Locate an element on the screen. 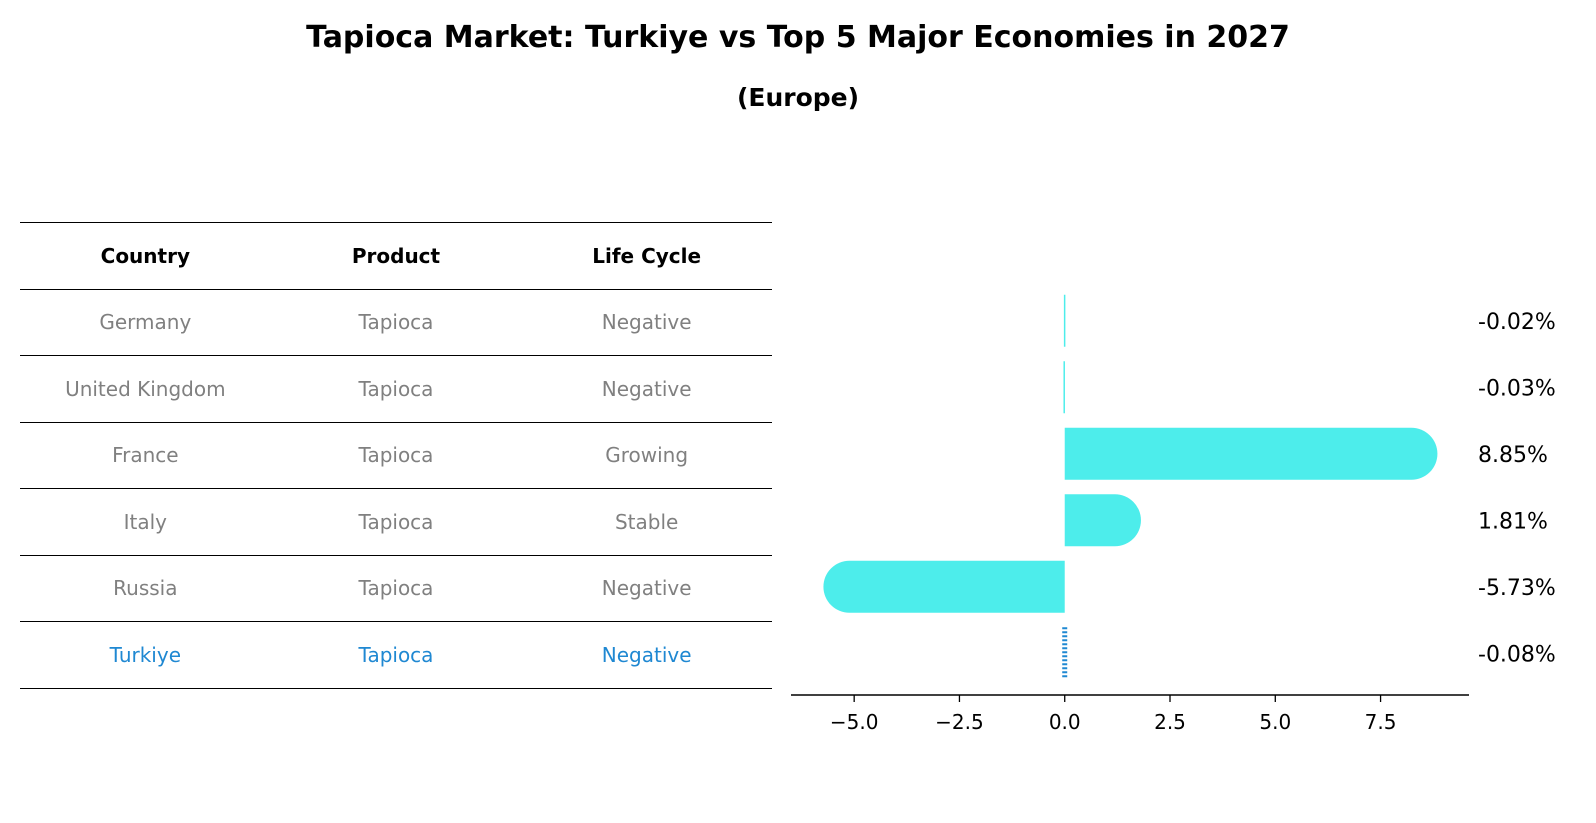  cell-country: Germany is located at coordinates (145, 322).